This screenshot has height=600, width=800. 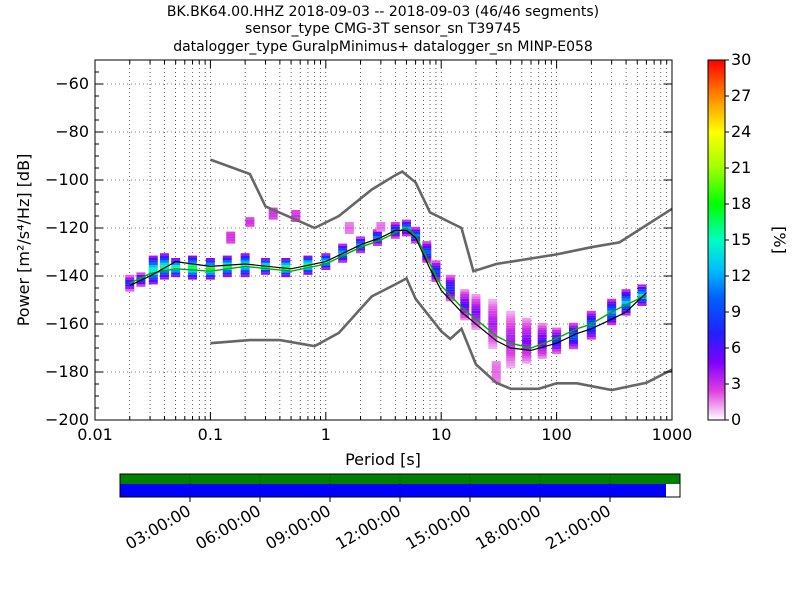 What do you see at coordinates (672, 434) in the screenshot?
I see `x-tick-label: 1000` at bounding box center [672, 434].